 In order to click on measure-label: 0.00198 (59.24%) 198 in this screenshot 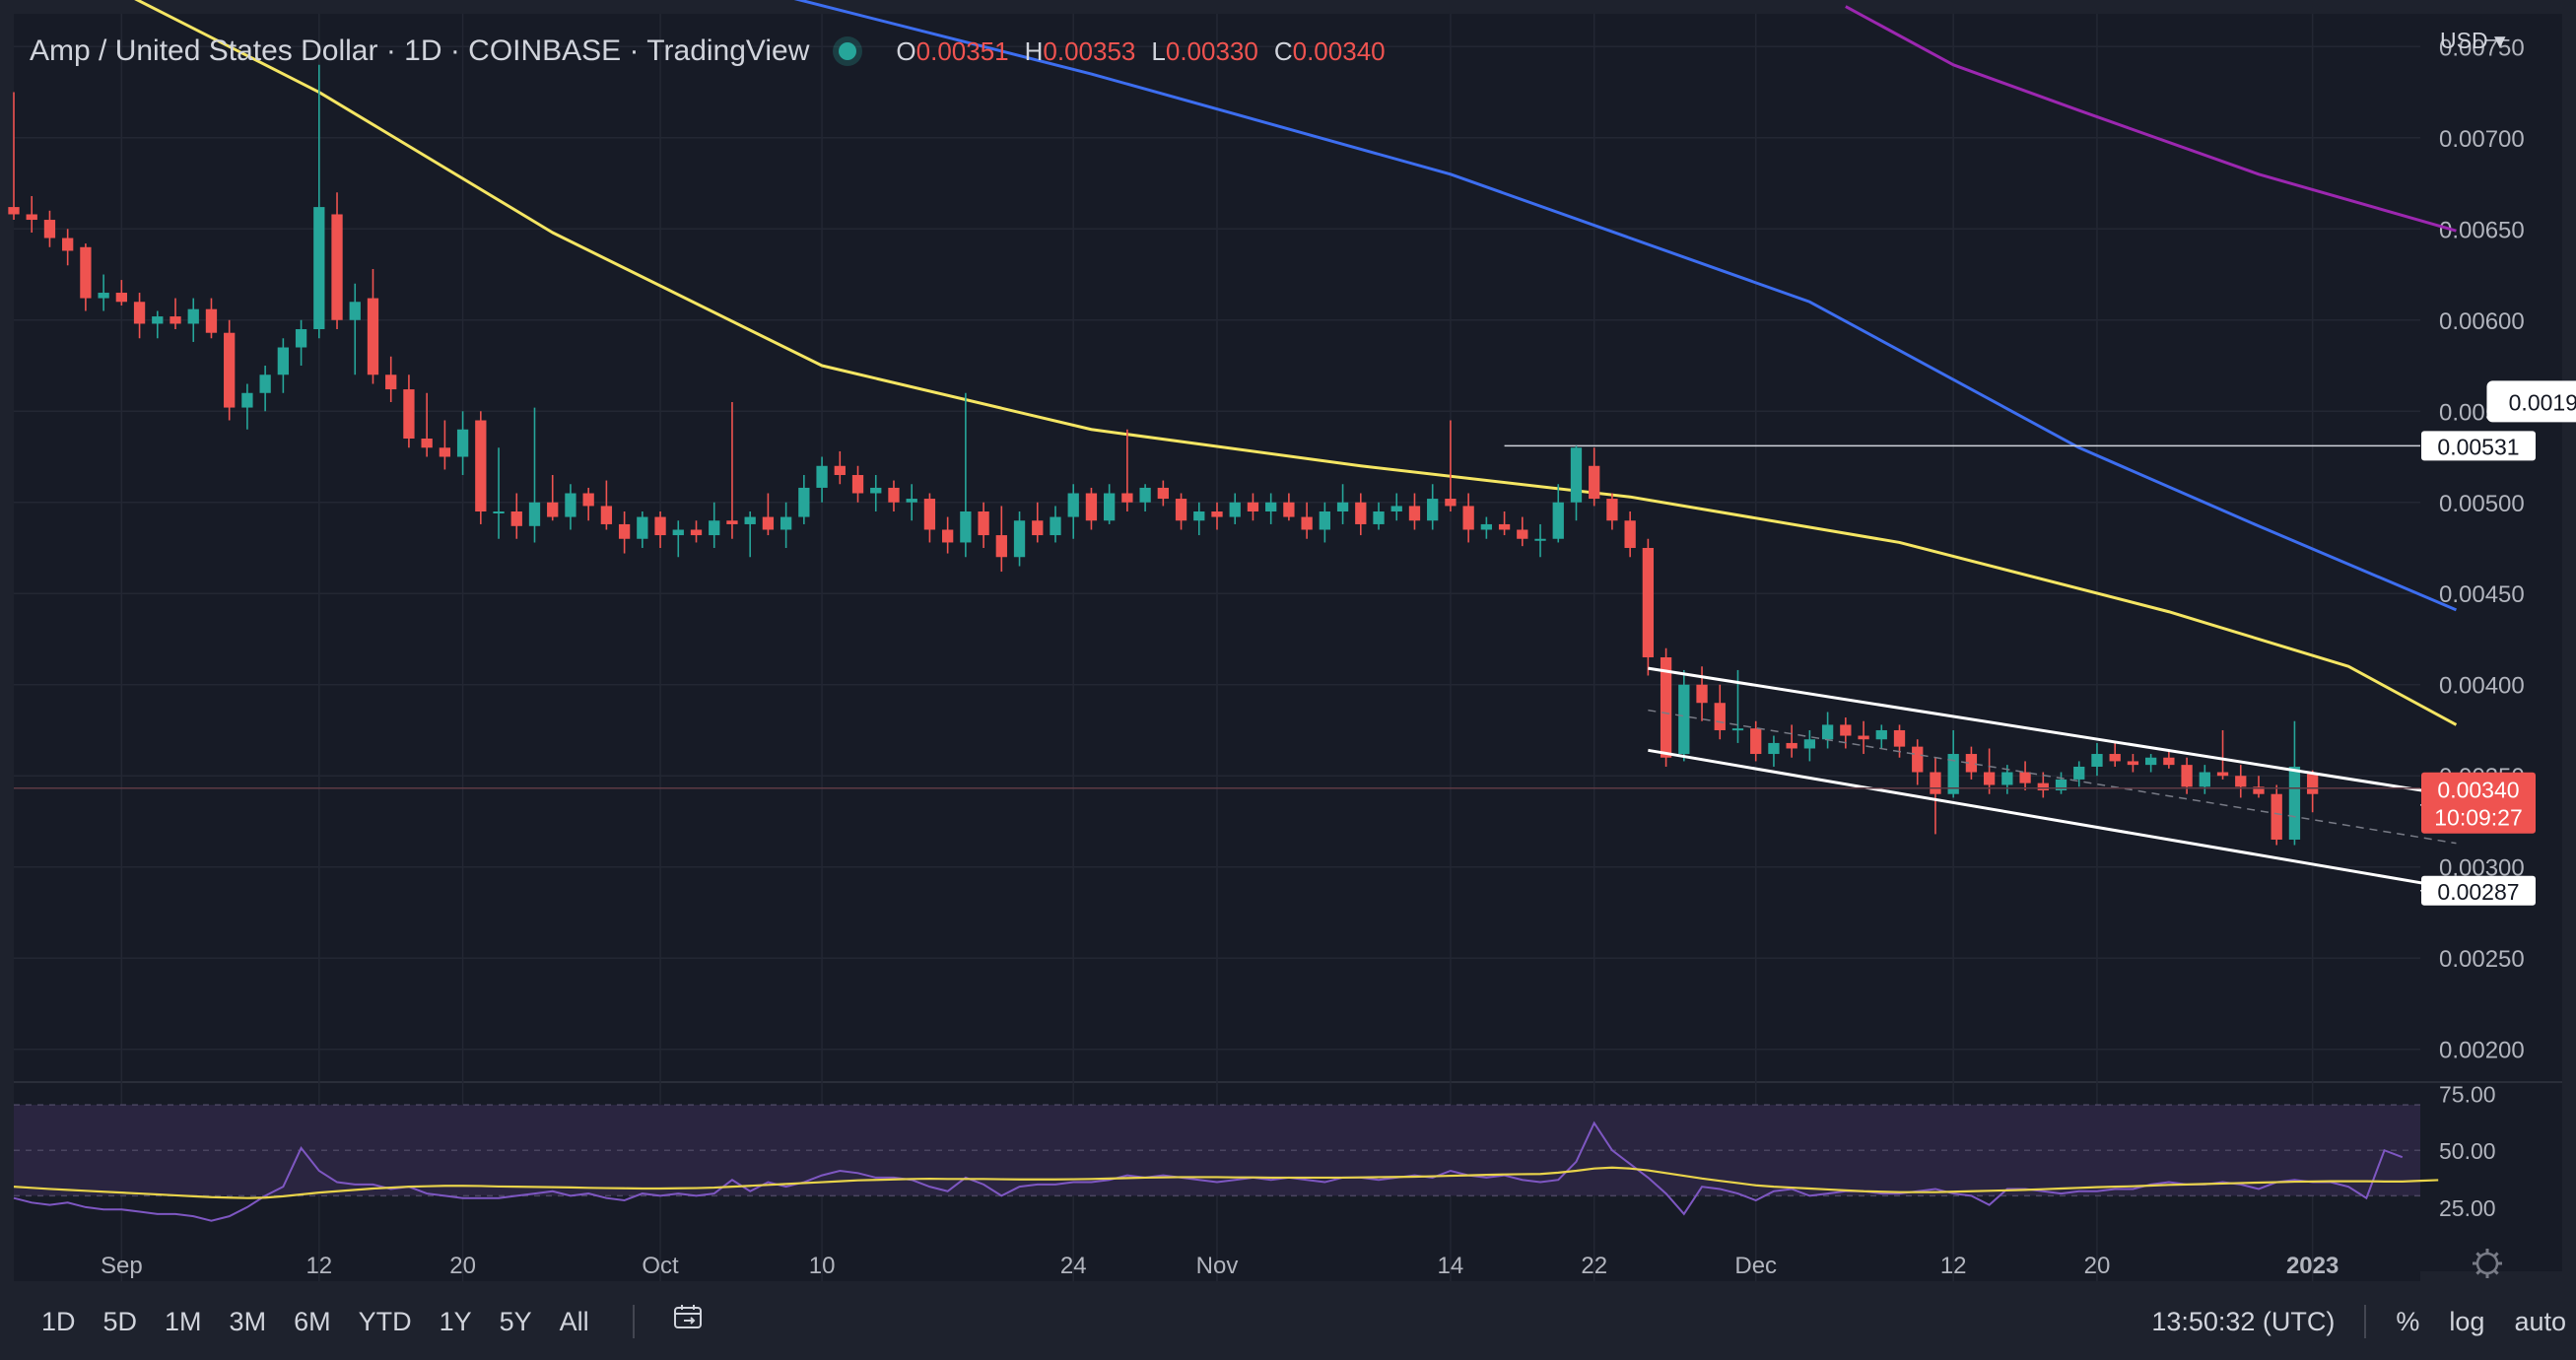, I will do `click(2542, 402)`.